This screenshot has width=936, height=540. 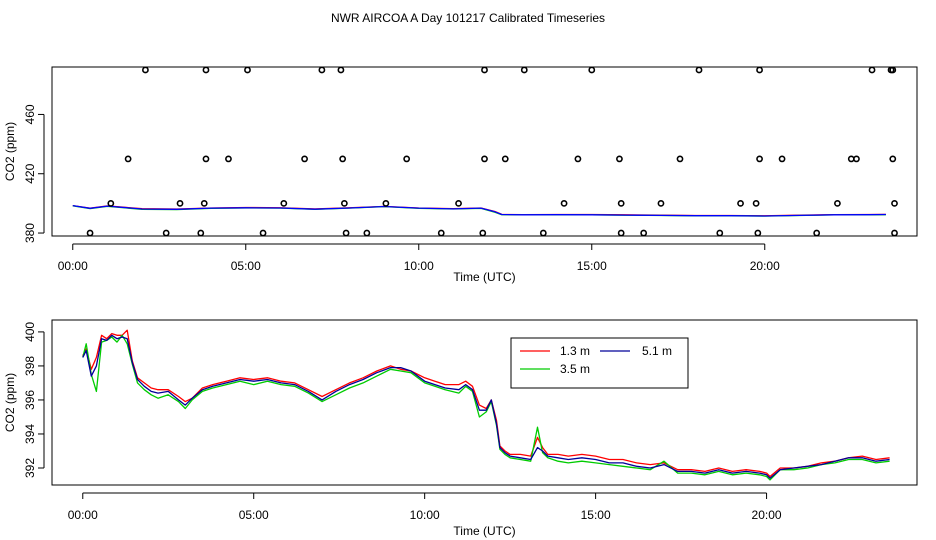 I want to click on series-line-1-3-m, so click(x=479, y=210).